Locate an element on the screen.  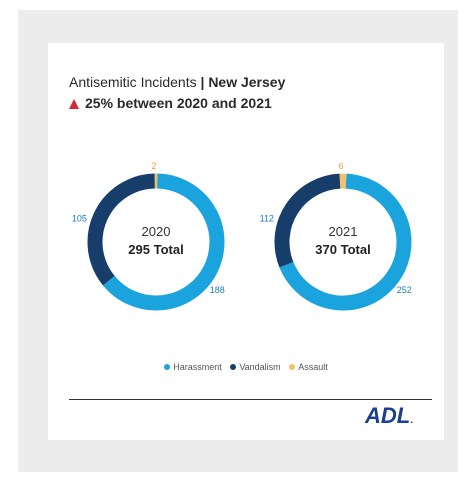
value-label-vandalism-2020: 105 is located at coordinates (79, 219).